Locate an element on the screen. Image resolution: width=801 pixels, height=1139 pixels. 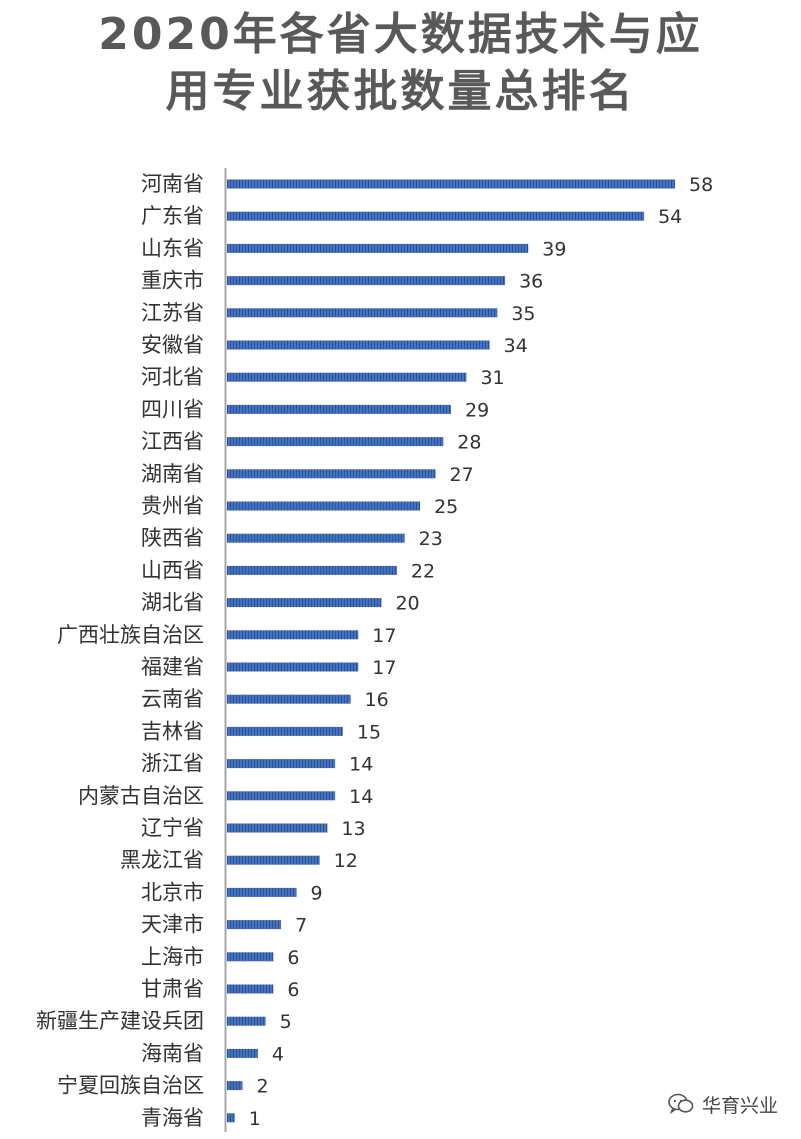
category-label: 云南省 is located at coordinates (172, 699).